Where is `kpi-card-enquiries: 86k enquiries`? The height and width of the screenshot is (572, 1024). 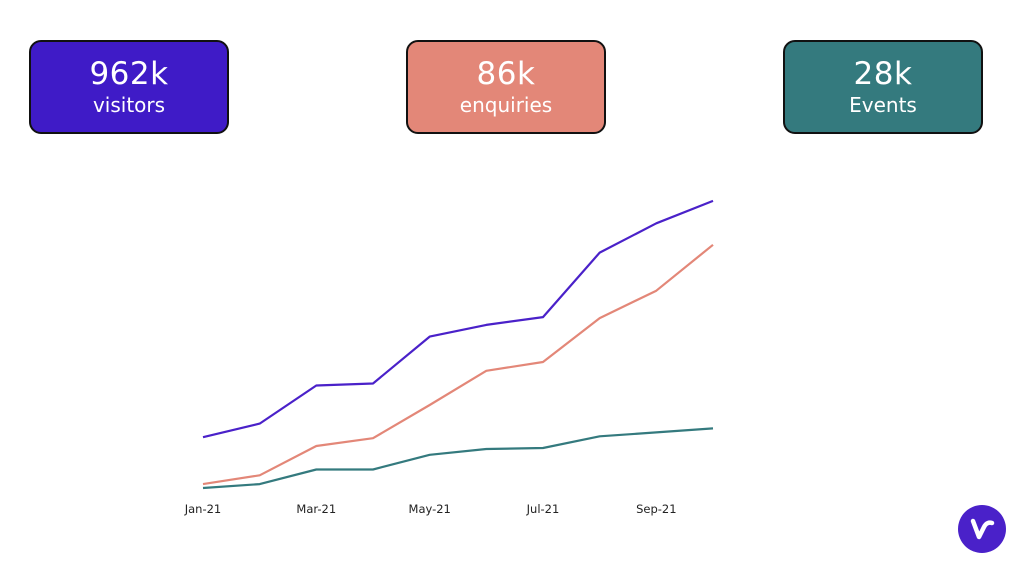
kpi-card-enquiries: 86k enquiries is located at coordinates (506, 87).